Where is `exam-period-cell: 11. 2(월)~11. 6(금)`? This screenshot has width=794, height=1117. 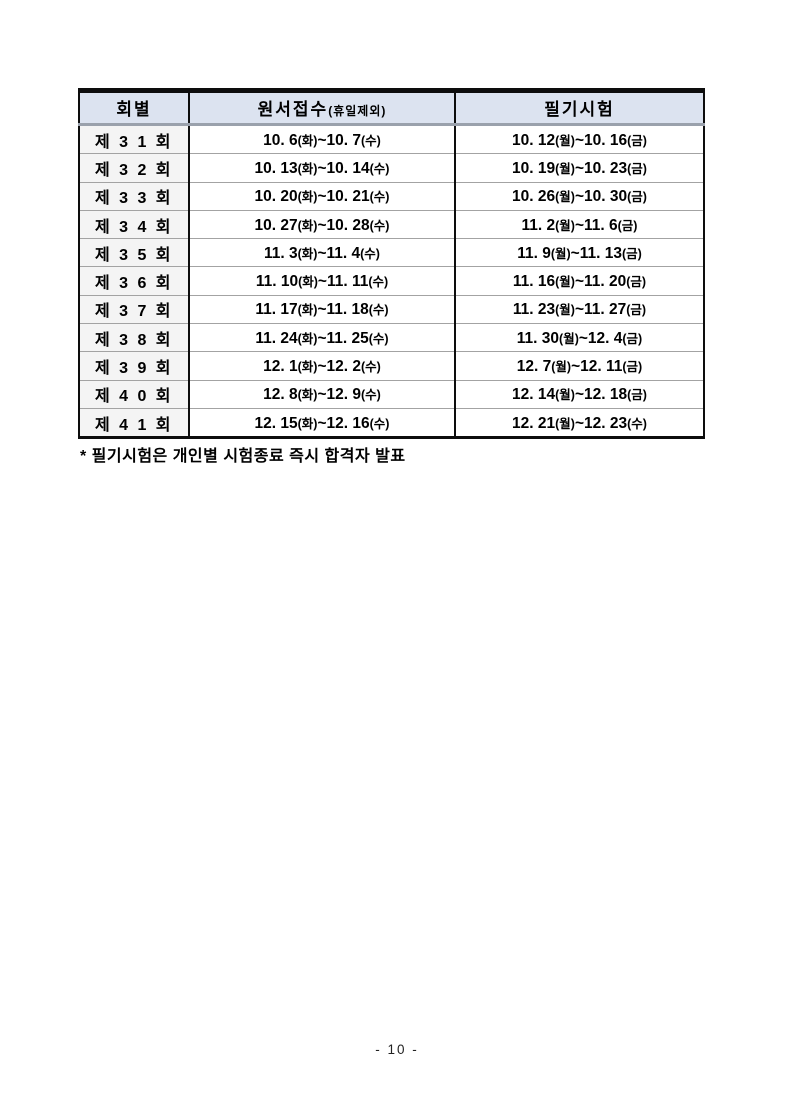
exam-period-cell: 11. 2(월)~11. 6(금) is located at coordinates (579, 224).